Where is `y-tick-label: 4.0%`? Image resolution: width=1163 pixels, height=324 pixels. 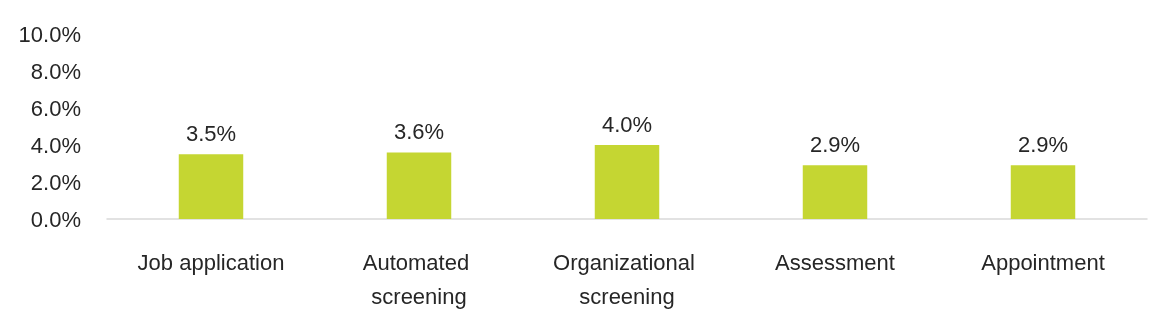 y-tick-label: 4.0% is located at coordinates (55, 145).